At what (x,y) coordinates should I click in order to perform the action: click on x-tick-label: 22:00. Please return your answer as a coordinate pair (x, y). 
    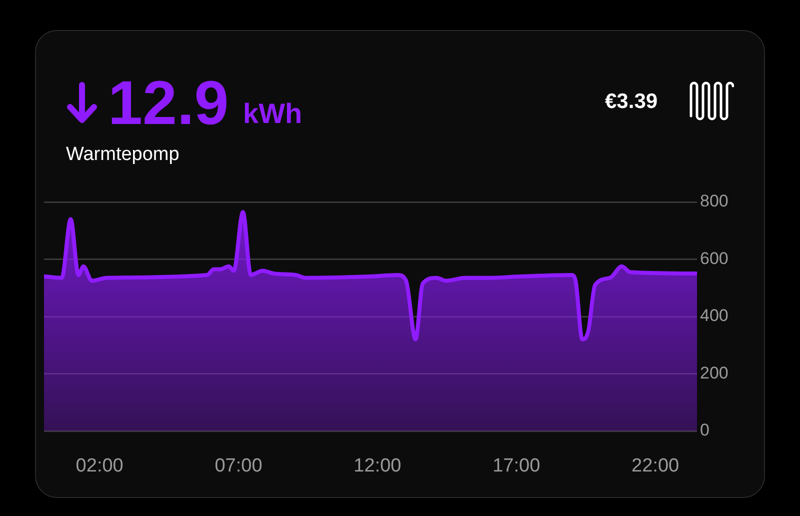
    Looking at the image, I should click on (656, 466).